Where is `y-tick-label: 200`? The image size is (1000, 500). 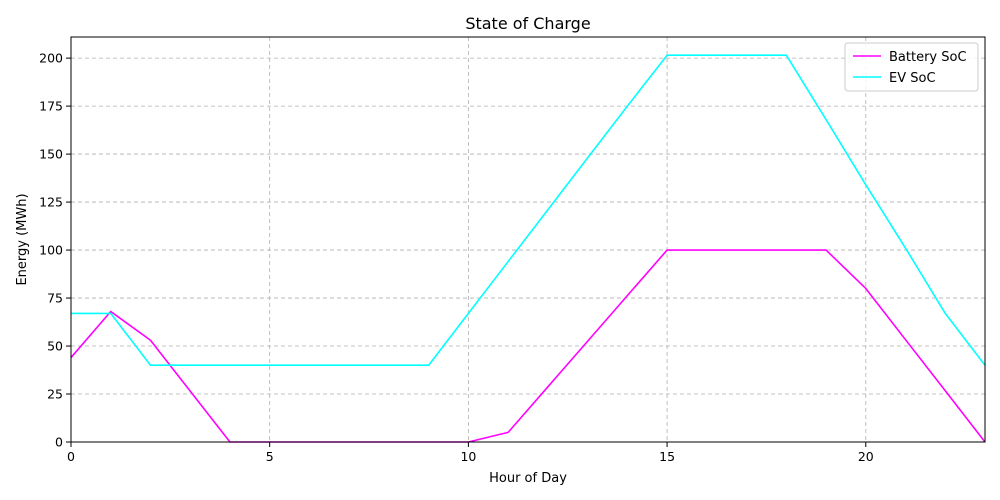 y-tick-label: 200 is located at coordinates (51, 58).